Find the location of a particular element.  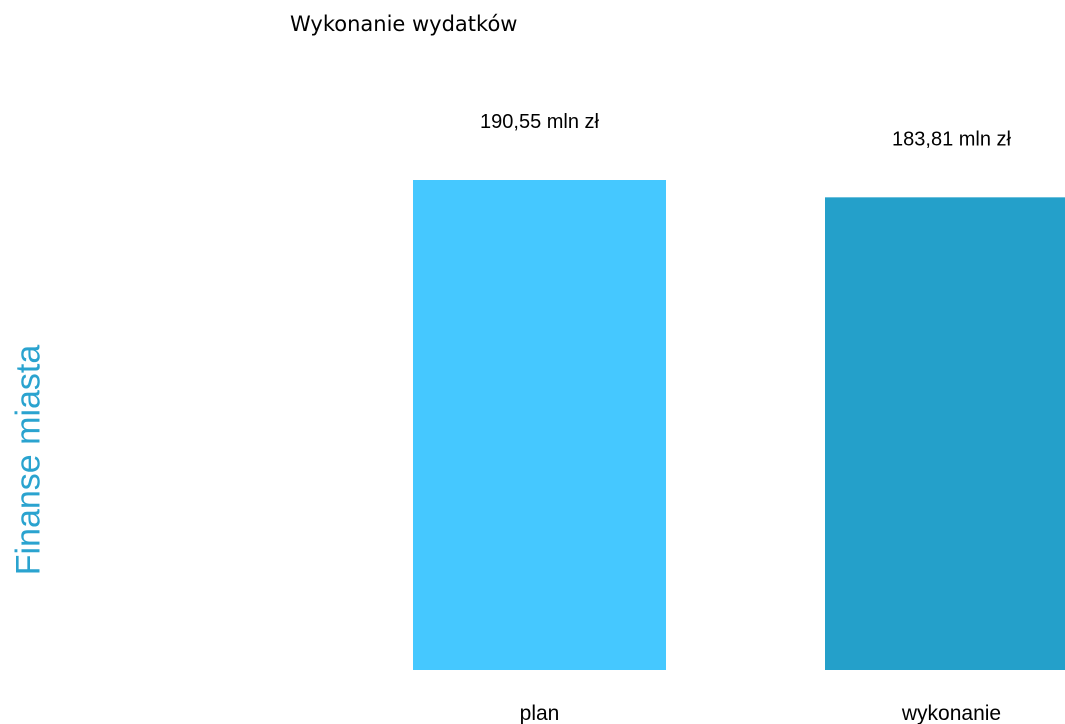

chart-title: Wykonanie wydatków is located at coordinates (404, 24).